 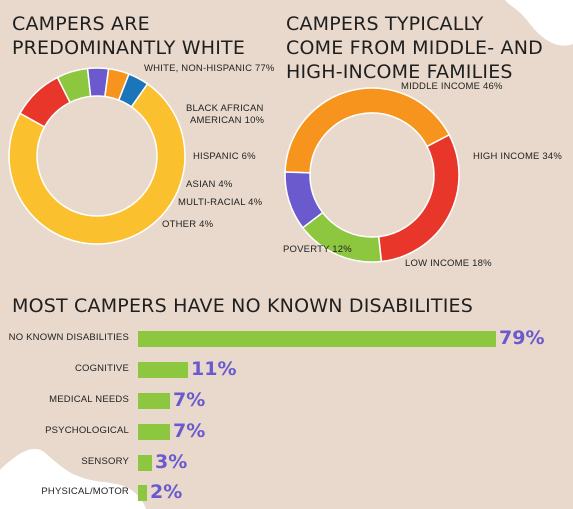 What do you see at coordinates (188, 224) in the screenshot?
I see `race-slice-label-5: OTHER 4%` at bounding box center [188, 224].